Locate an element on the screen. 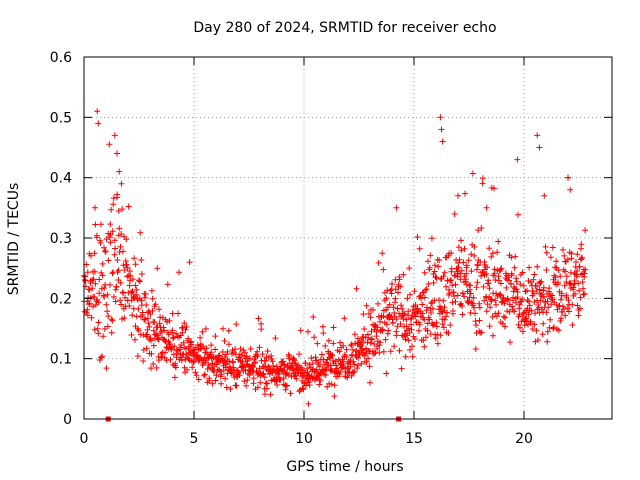 This screenshot has height=480, width=640. y-tick-label: 0.3 is located at coordinates (61, 239).